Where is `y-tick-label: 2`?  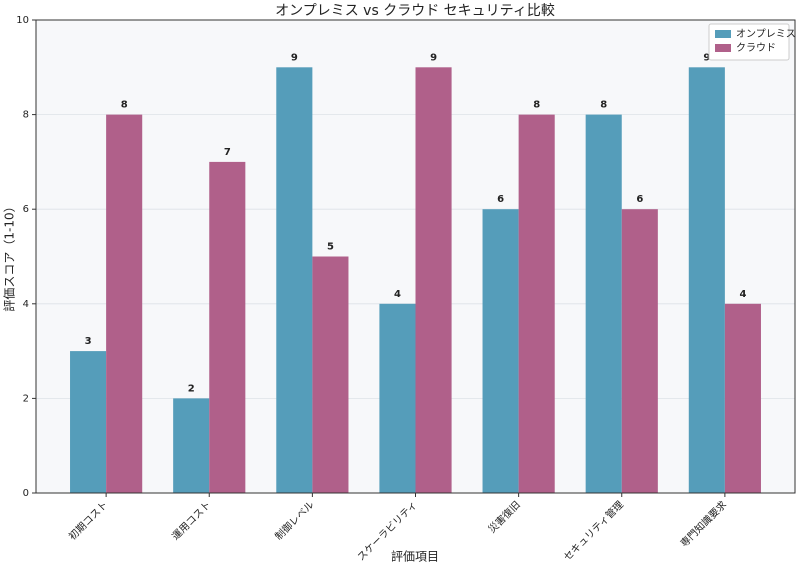
y-tick-label: 2 is located at coordinates (26, 398).